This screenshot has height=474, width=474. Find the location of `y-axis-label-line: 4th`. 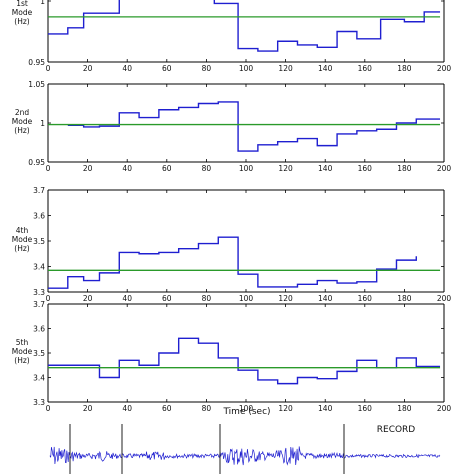

y-axis-label-line: 4th is located at coordinates (22, 230).